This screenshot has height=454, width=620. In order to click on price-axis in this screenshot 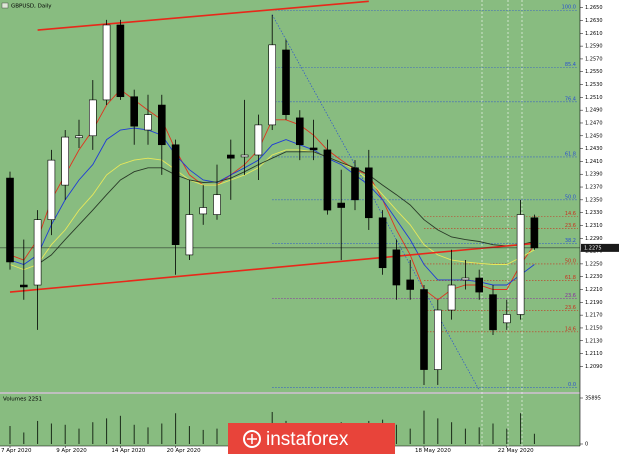, I will do `click(600, 227)`.